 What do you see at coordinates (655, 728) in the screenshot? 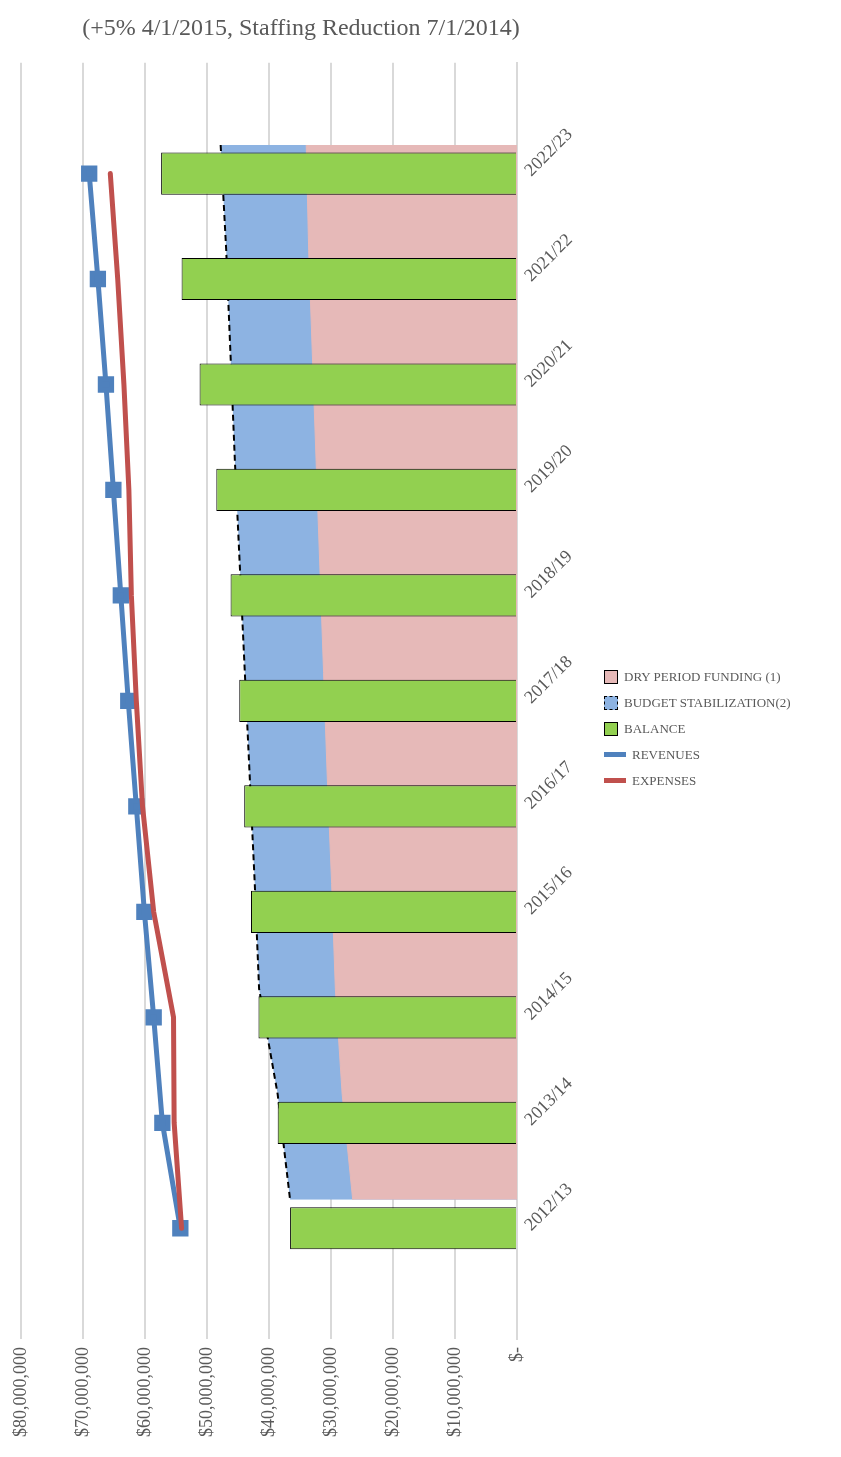
I see `legend-label: BALANCE` at bounding box center [655, 728].